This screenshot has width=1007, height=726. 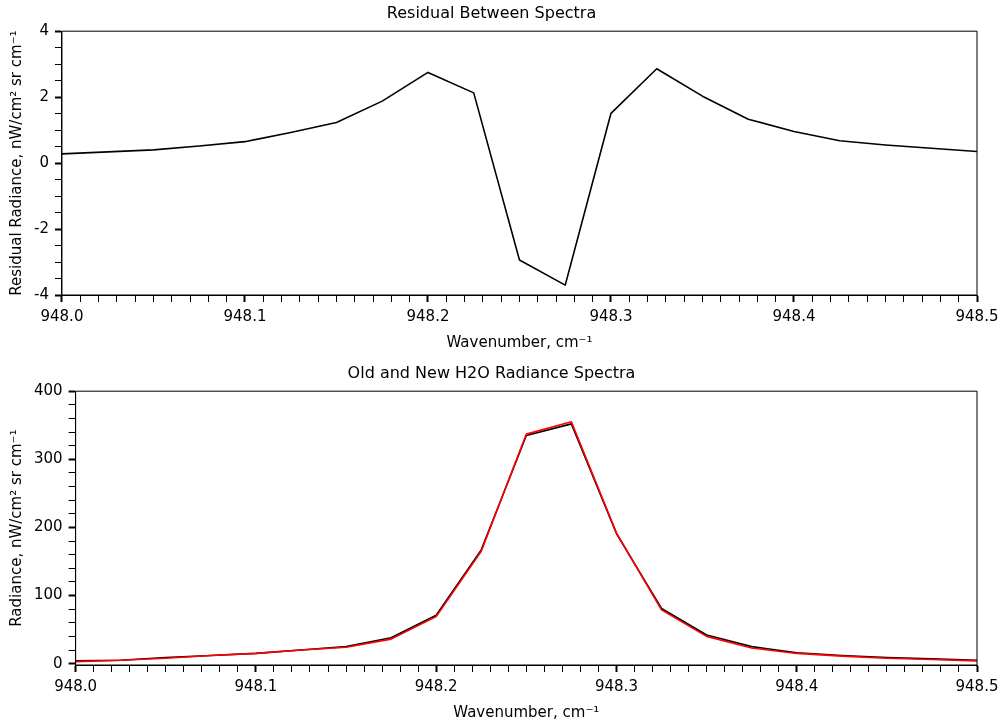 What do you see at coordinates (48, 390) in the screenshot?
I see `y-tick-label: 400` at bounding box center [48, 390].